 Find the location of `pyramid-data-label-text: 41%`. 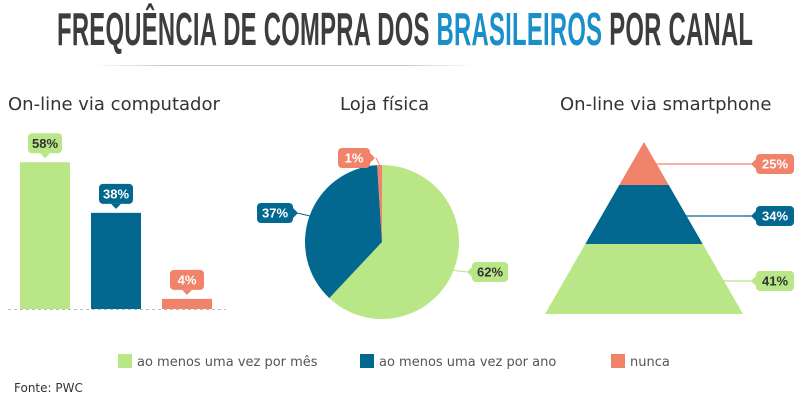

pyramid-data-label-text: 41% is located at coordinates (775, 281).